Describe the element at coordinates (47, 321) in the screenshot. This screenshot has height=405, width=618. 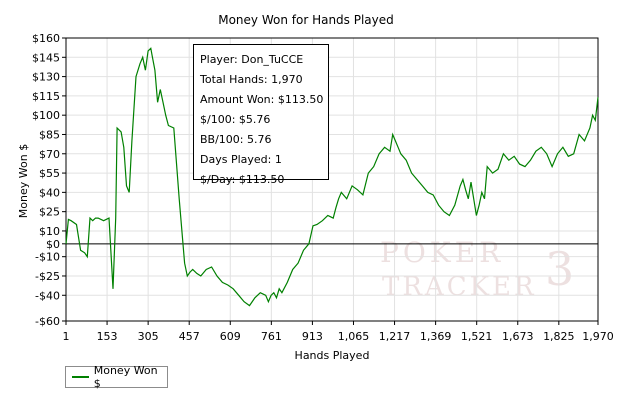
I see `y-tick-label: -$60` at that location.